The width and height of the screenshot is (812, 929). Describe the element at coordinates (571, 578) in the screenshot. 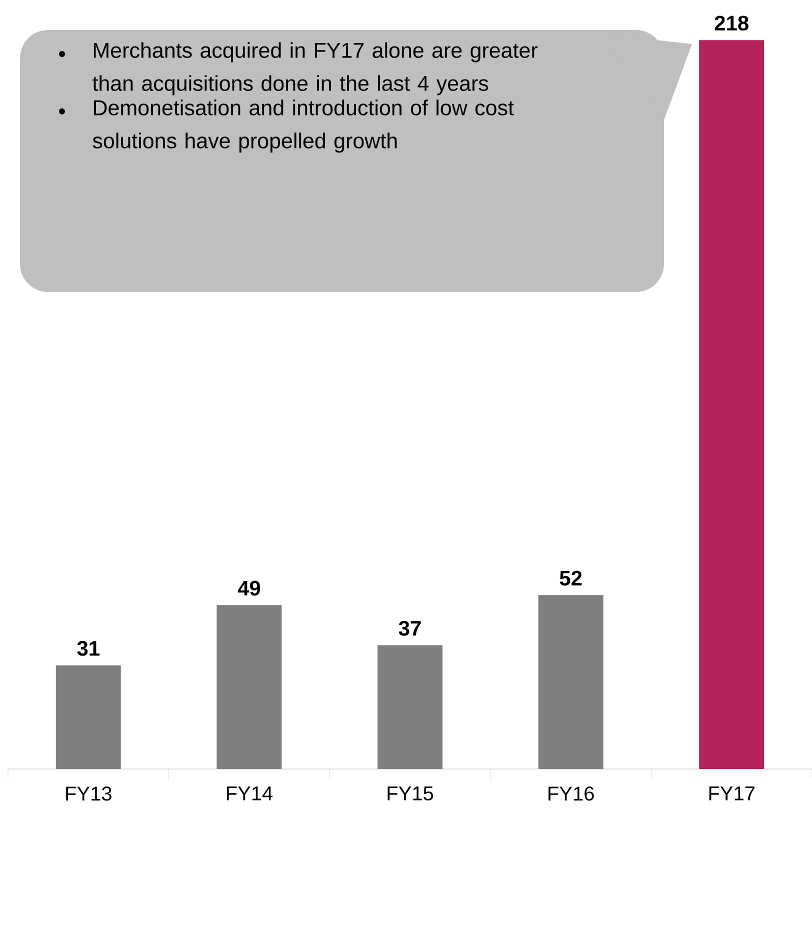

I see `data-label: 52` at that location.